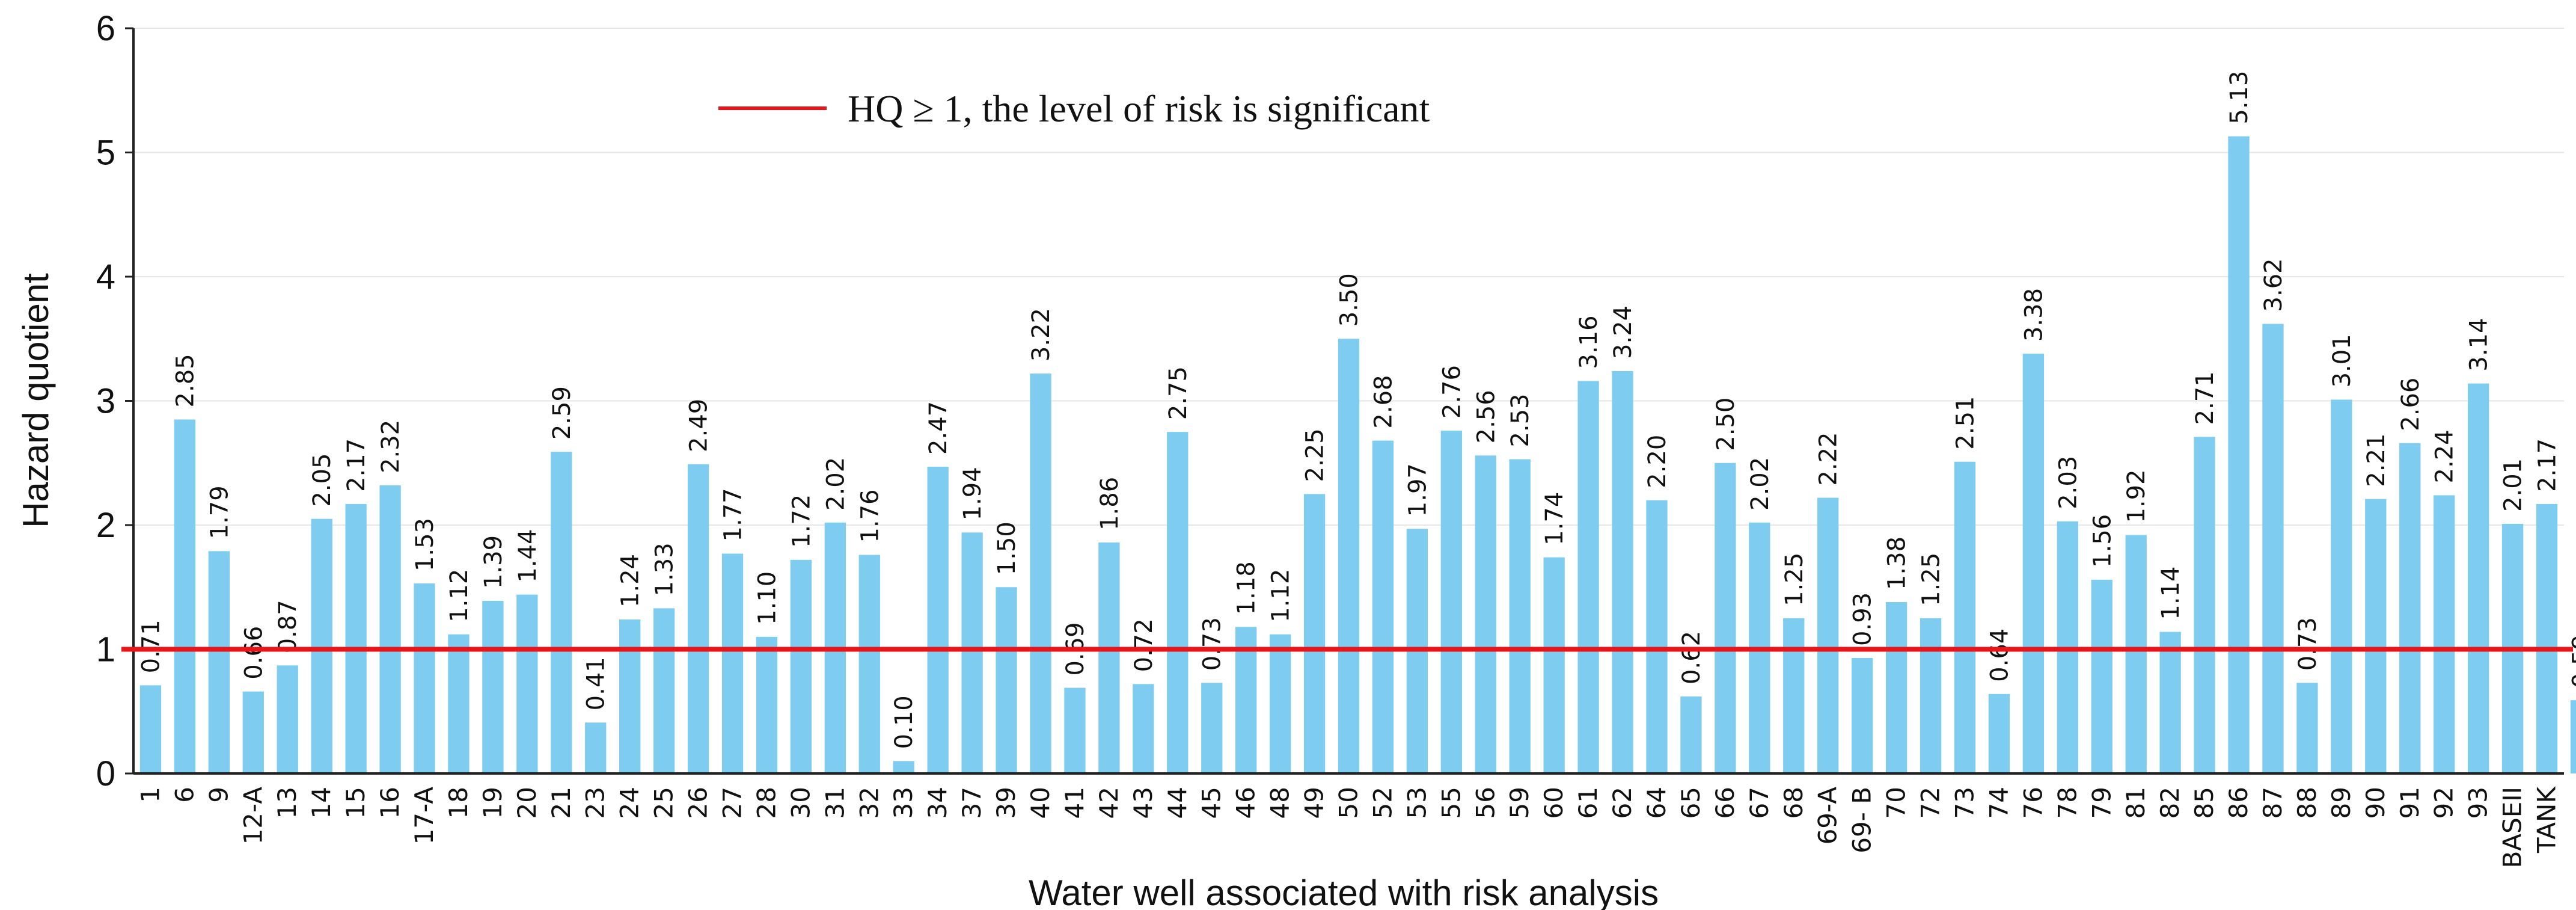 This screenshot has height=910, width=2576. Describe the element at coordinates (254, 653) in the screenshot. I see `data-label: 0.66` at that location.